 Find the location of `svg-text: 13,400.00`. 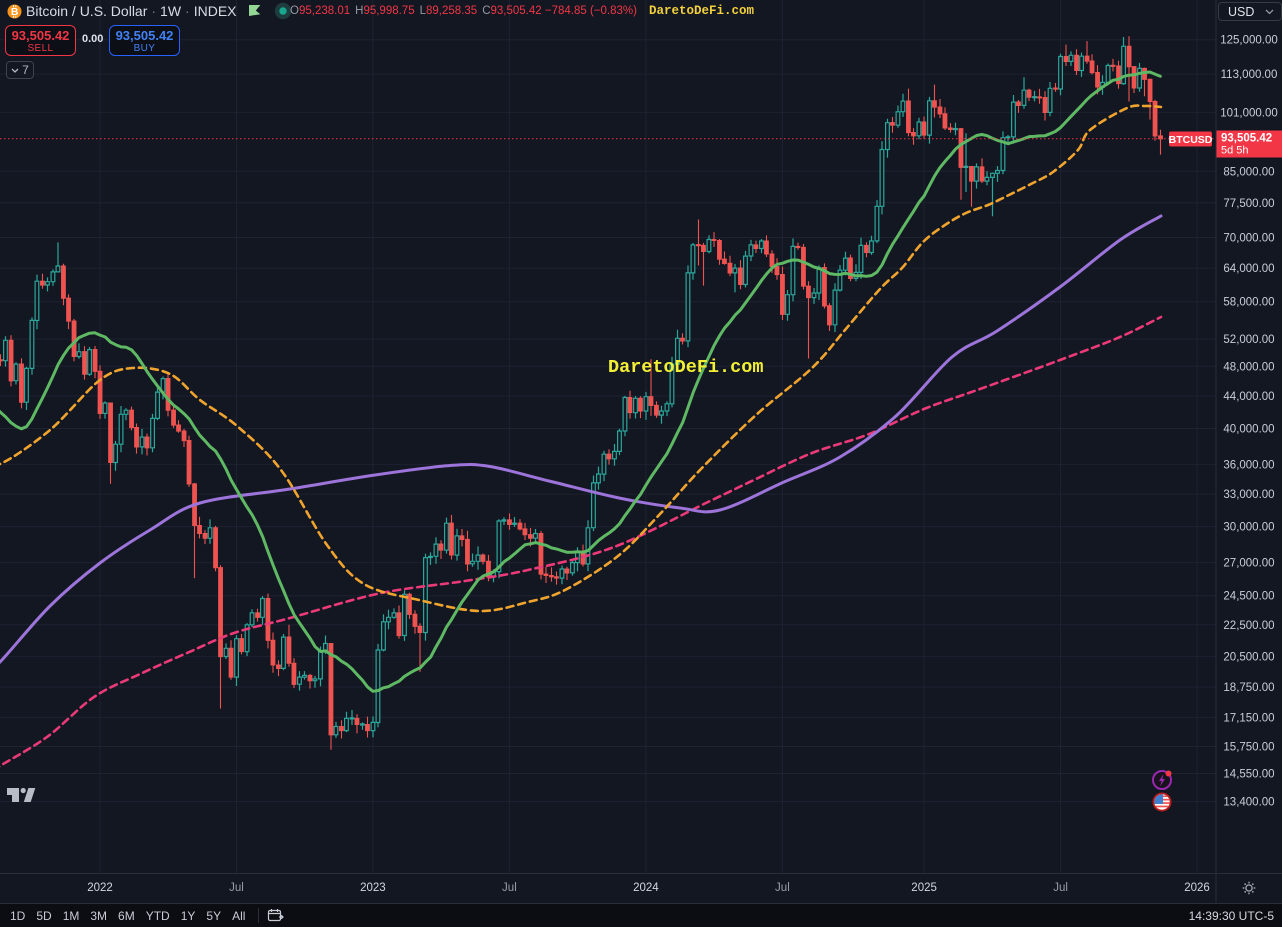

svg-text: 13,400.00 is located at coordinates (1248, 803).